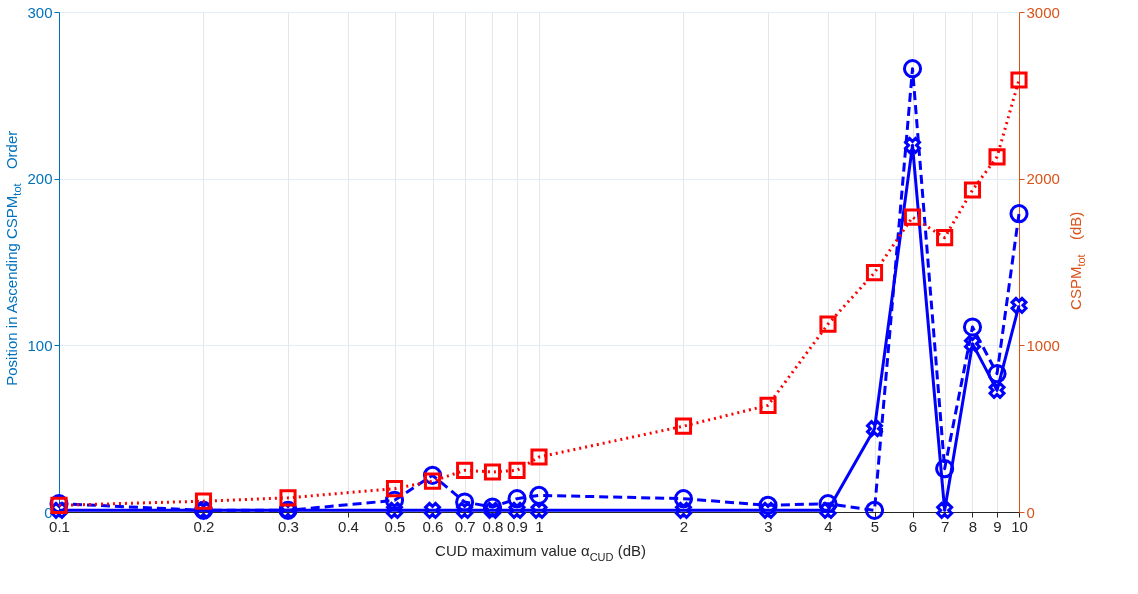  I want to click on x-tick-label: 0.8, so click(493, 526).